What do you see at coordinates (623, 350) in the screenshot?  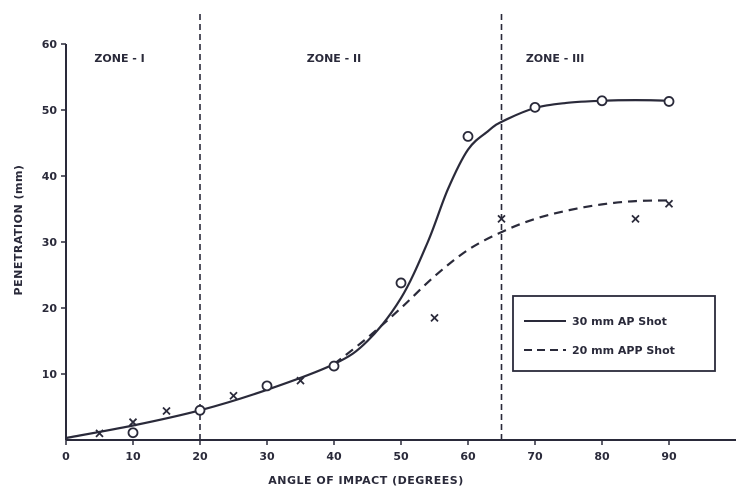 I see `legend-label-20mm: 20 mm APP Shot` at bounding box center [623, 350].